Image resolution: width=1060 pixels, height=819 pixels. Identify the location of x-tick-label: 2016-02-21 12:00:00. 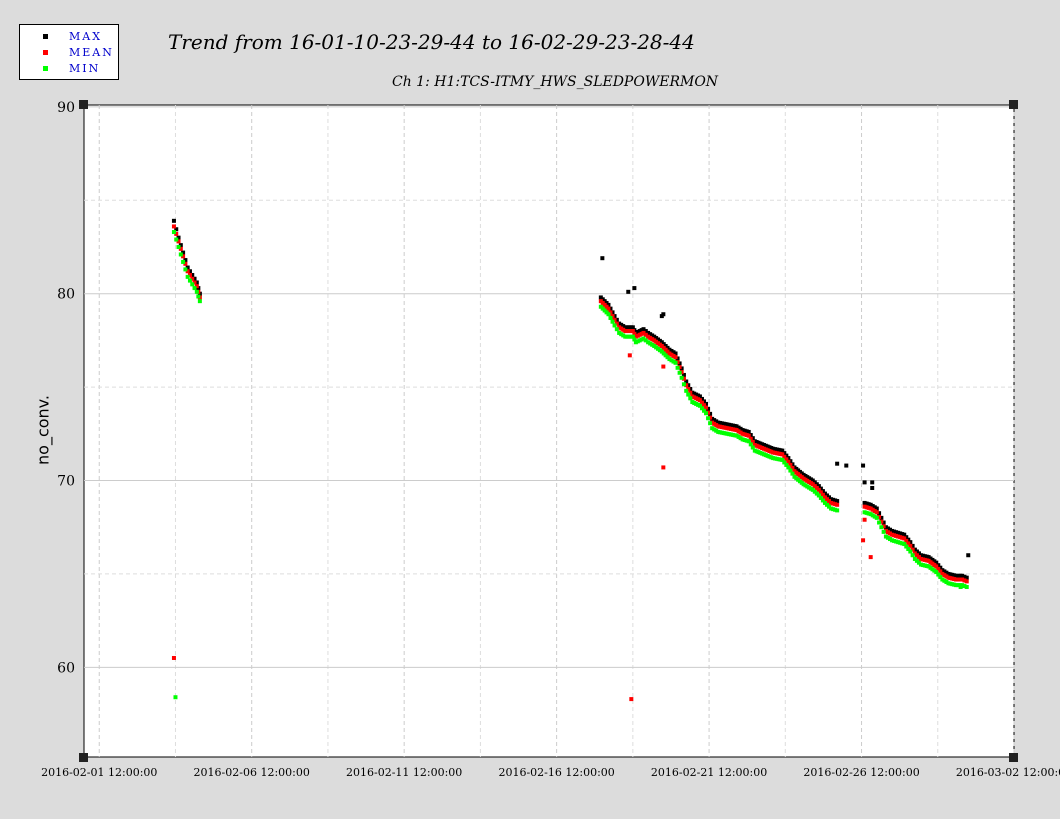
(709, 772).